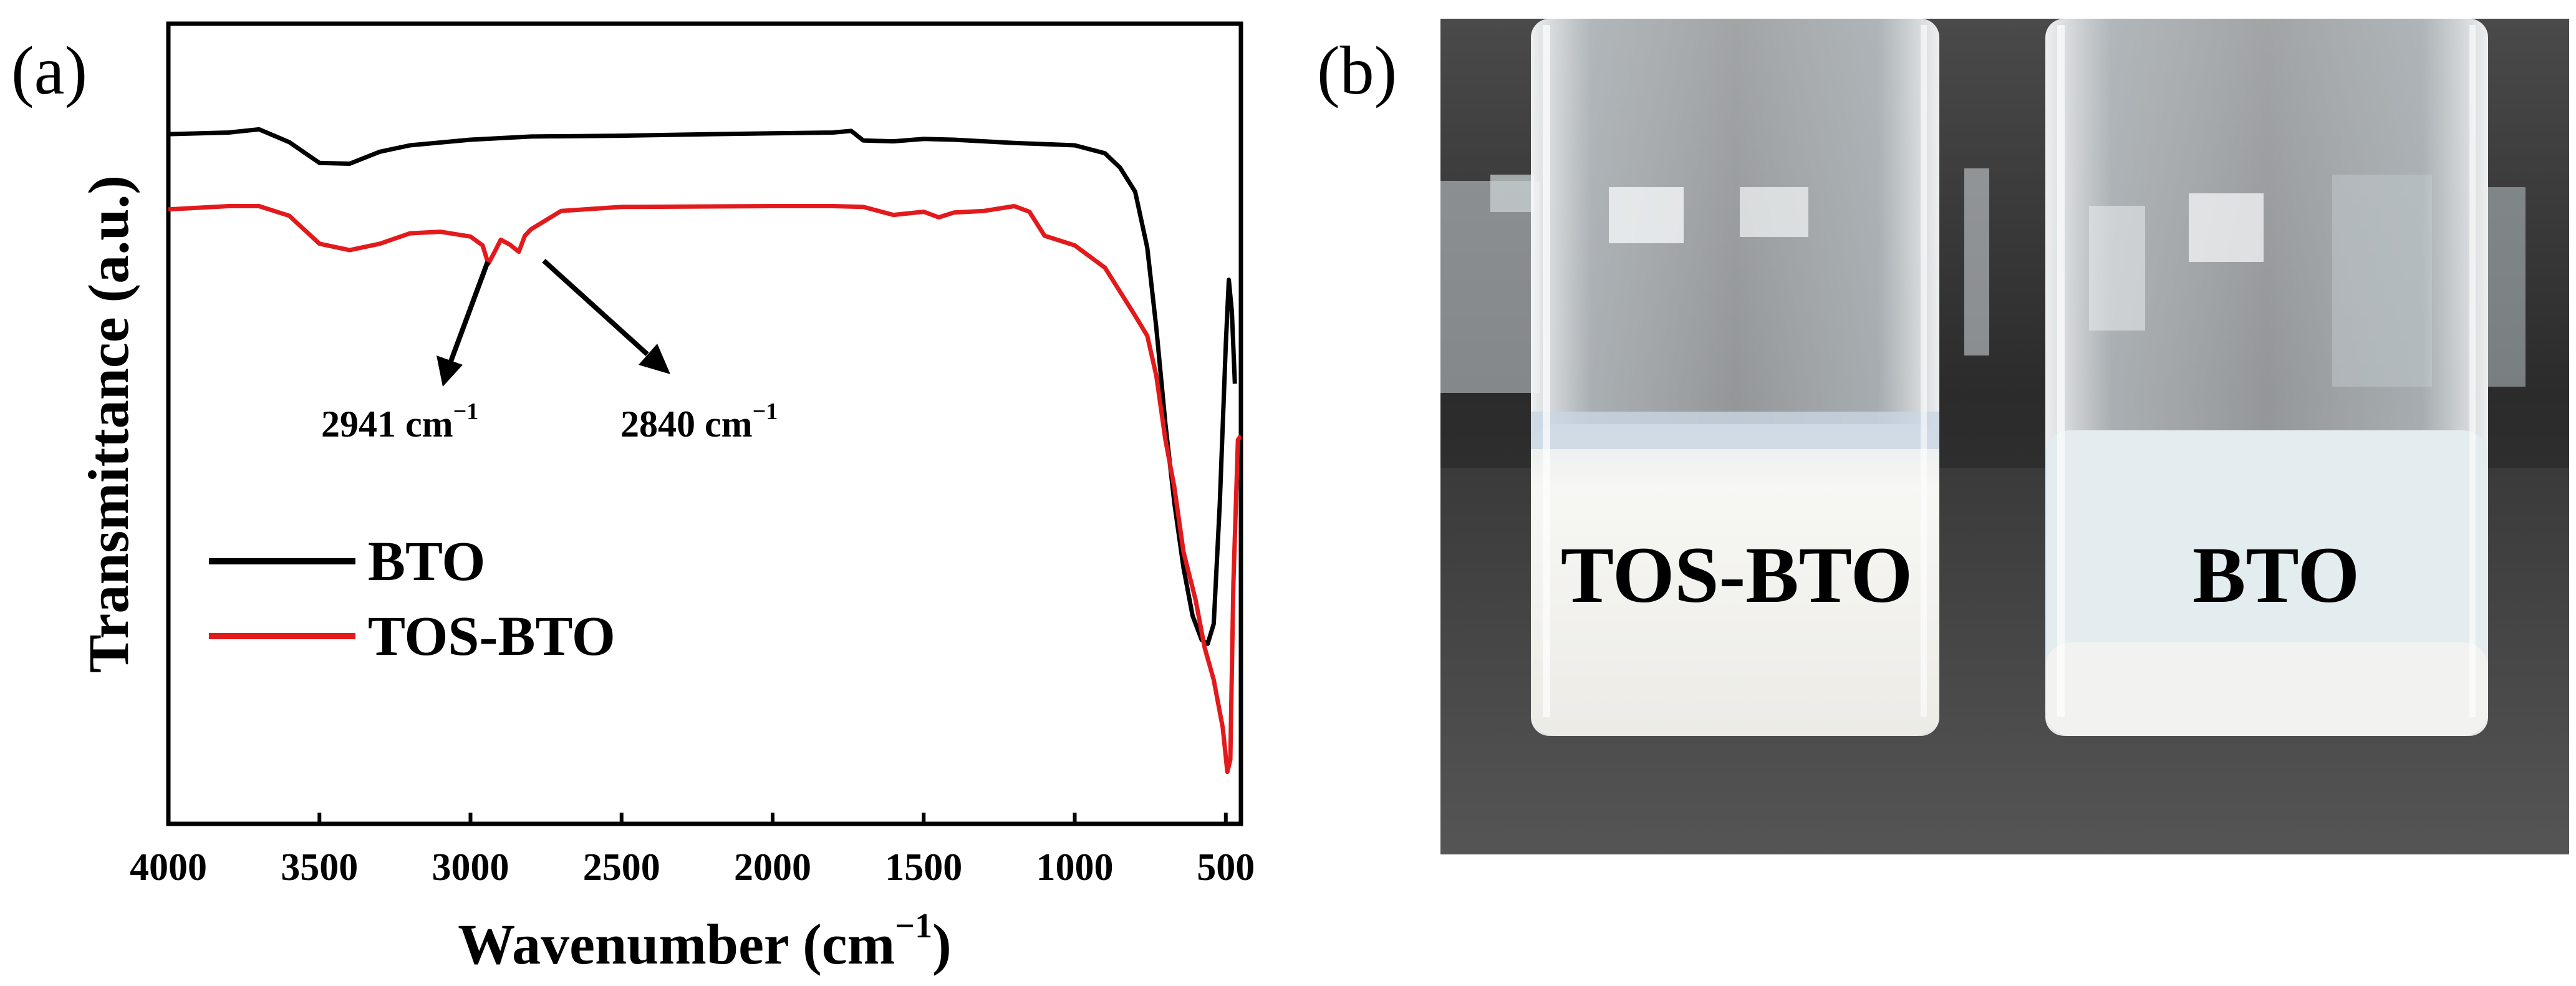 The width and height of the screenshot is (2576, 986). Describe the element at coordinates (772, 867) in the screenshot. I see `x-tick-label-2000: 2000` at that location.